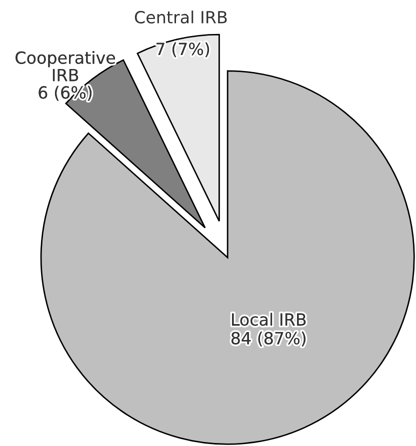 The width and height of the screenshot is (416, 446). What do you see at coordinates (183, 50) in the screenshot?
I see `data-label: 7 (7%)` at bounding box center [183, 50].